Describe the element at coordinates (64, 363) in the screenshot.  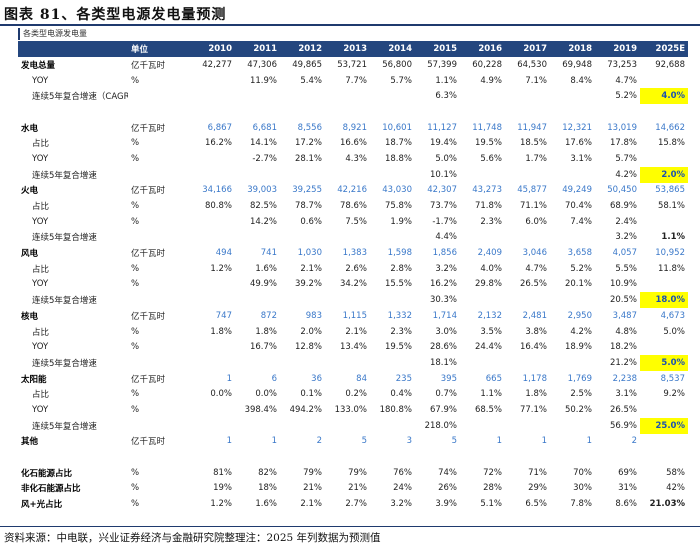
I see `row-label: 连续5年复合增速` at that location.